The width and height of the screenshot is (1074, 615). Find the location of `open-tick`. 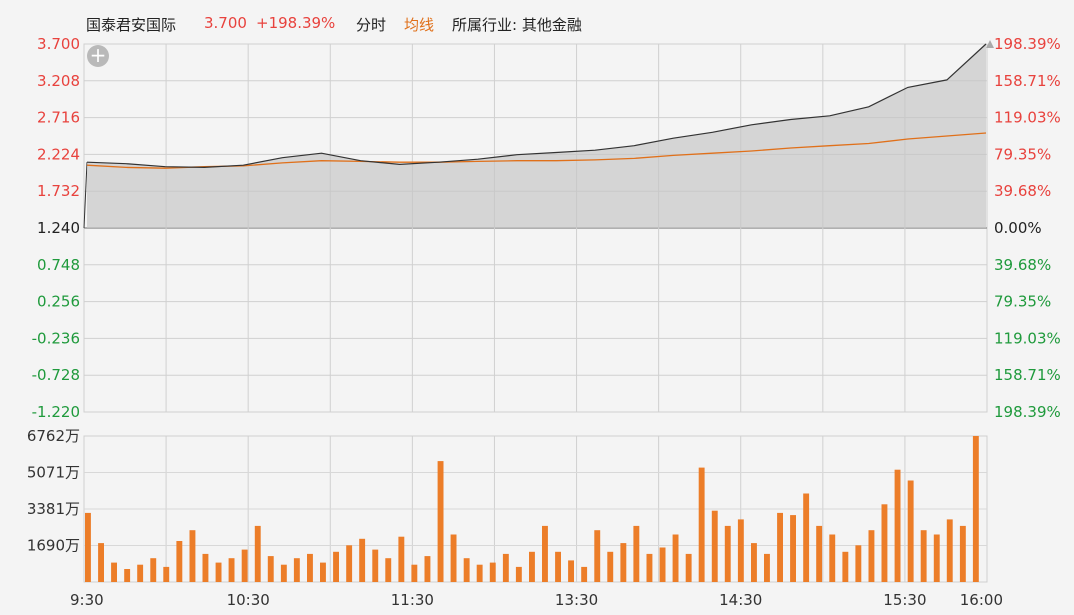

open-tick is located at coordinates (85, 195).